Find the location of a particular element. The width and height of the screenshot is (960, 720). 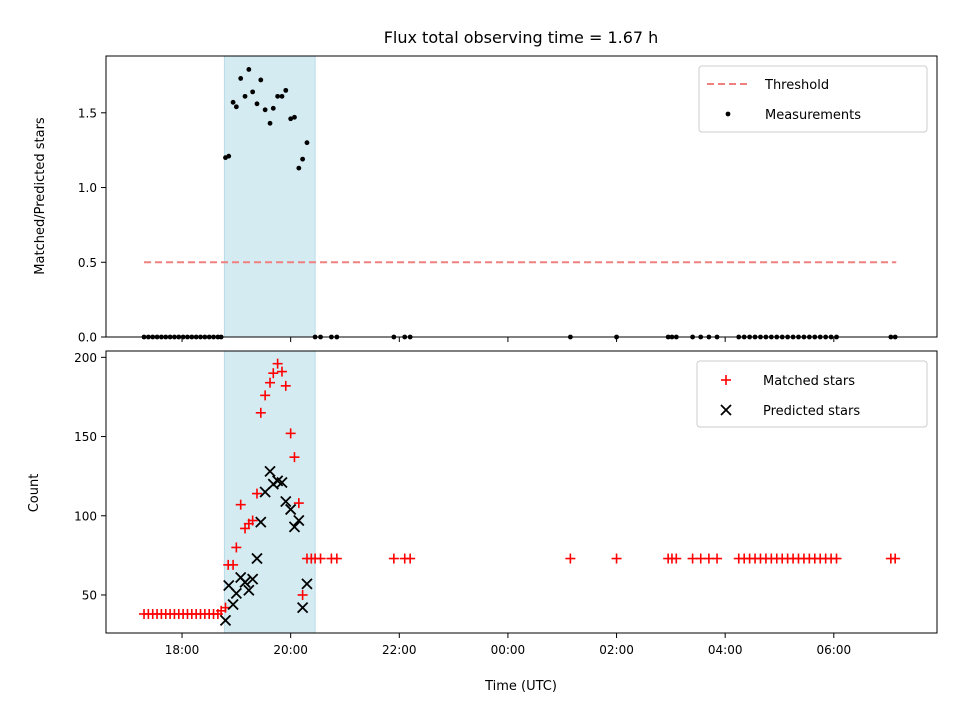

x-tick-label: 02:00 is located at coordinates (616, 650).